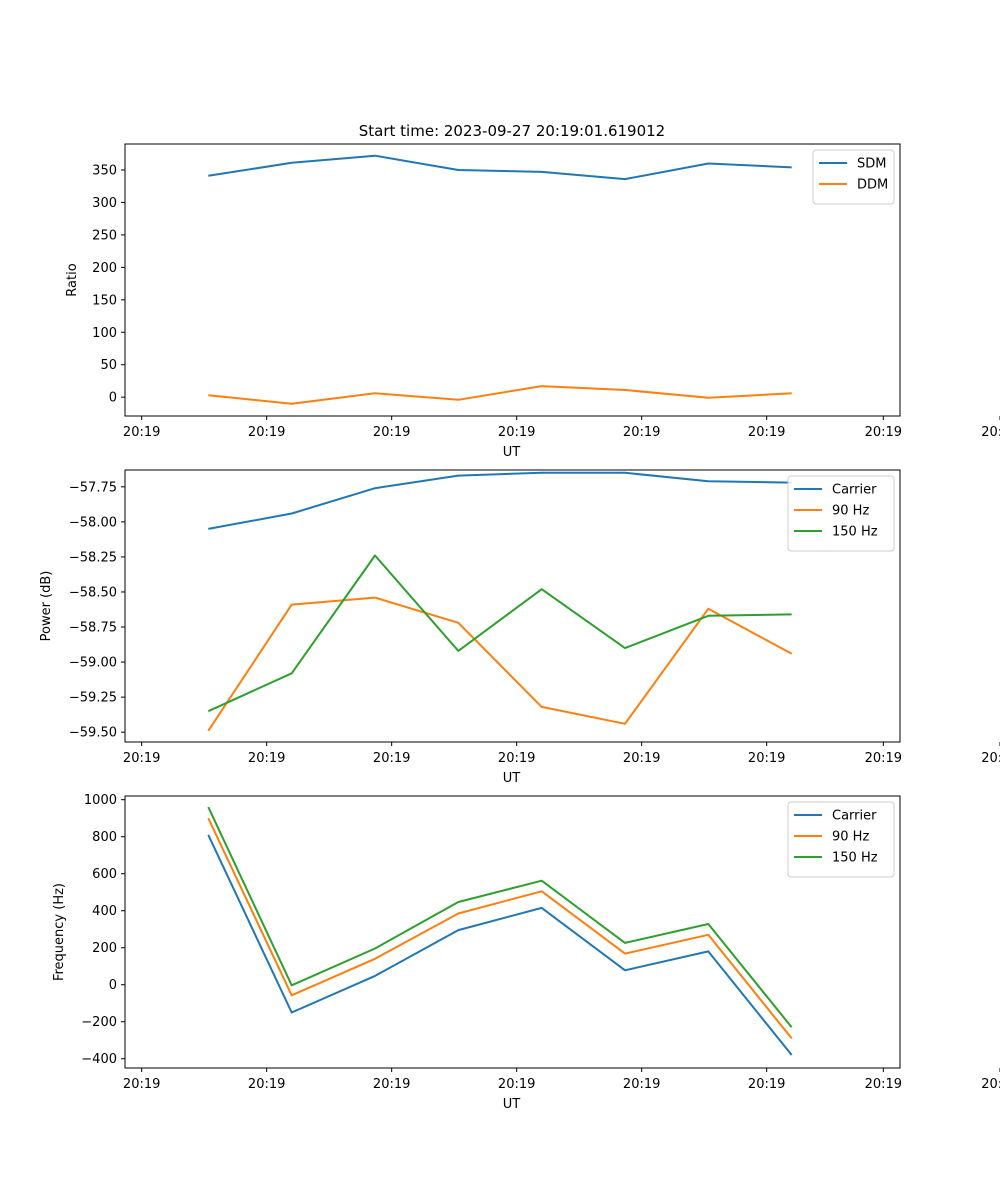 This screenshot has width=1000, height=1200. I want to click on y-tick-label: 400, so click(104, 911).